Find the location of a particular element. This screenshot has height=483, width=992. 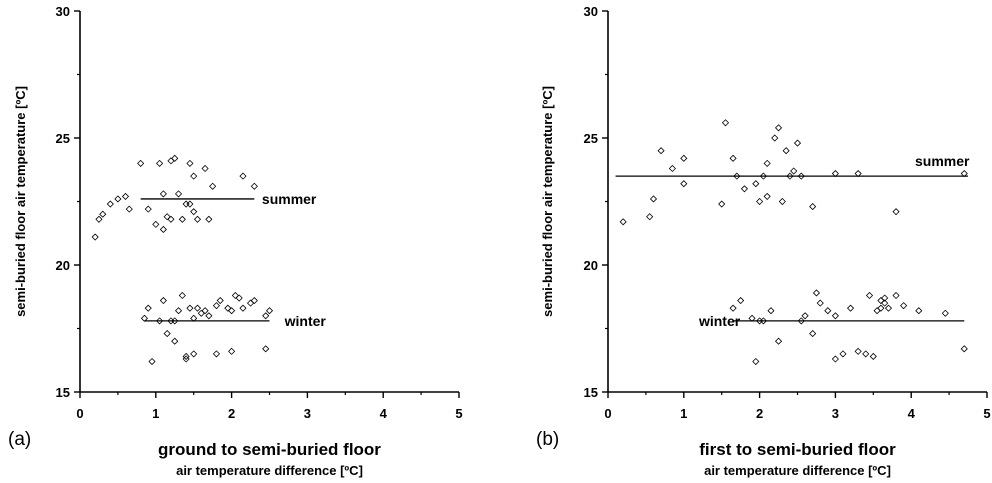

x-axis-title: ground to semi-buried floor is located at coordinates (269, 449).